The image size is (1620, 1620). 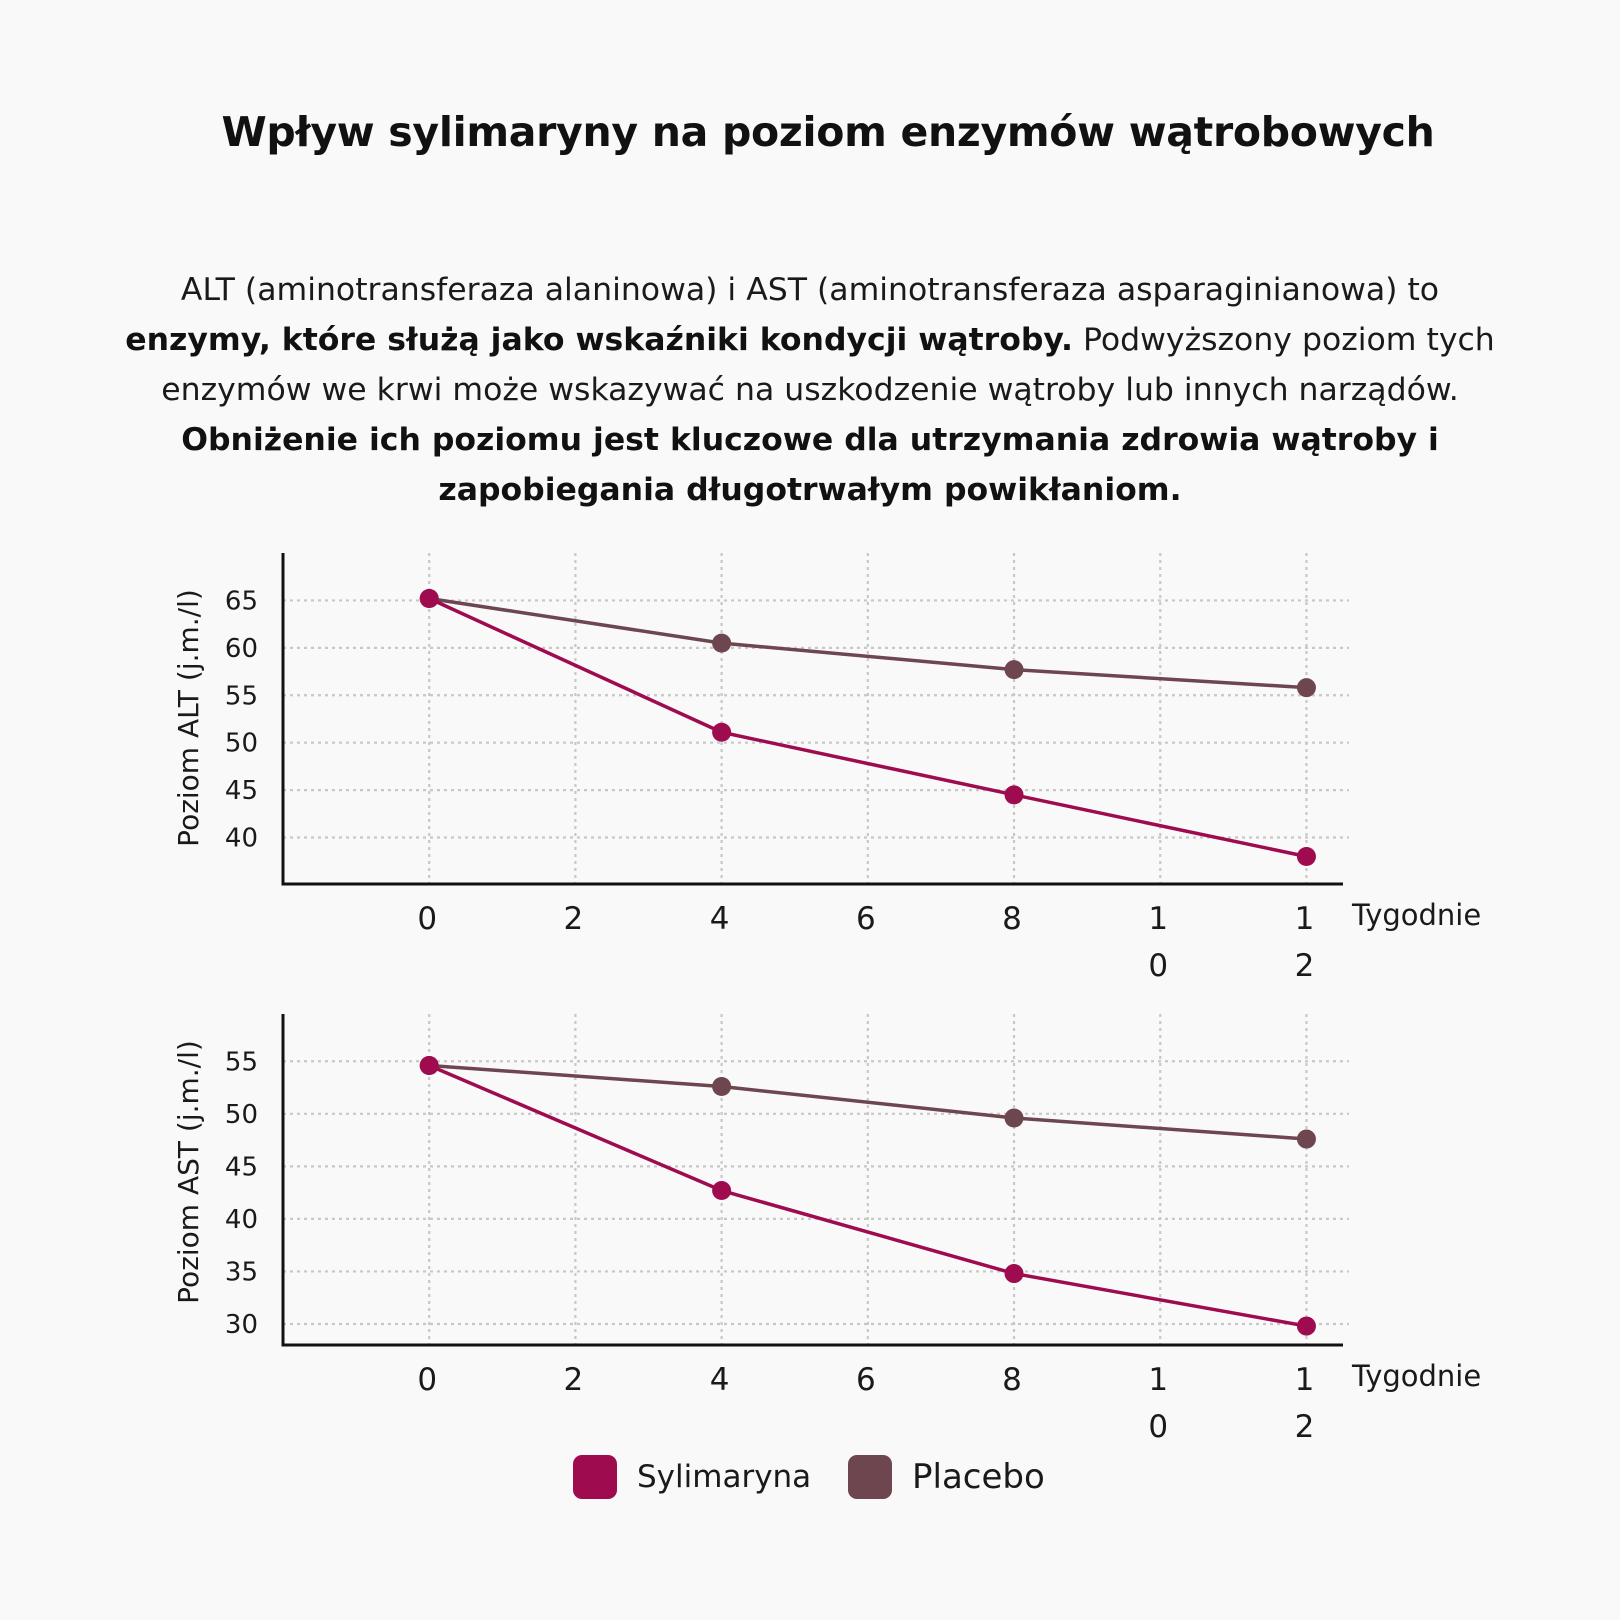 I want to click on chart1-line-sylimaryna, so click(x=867, y=727).